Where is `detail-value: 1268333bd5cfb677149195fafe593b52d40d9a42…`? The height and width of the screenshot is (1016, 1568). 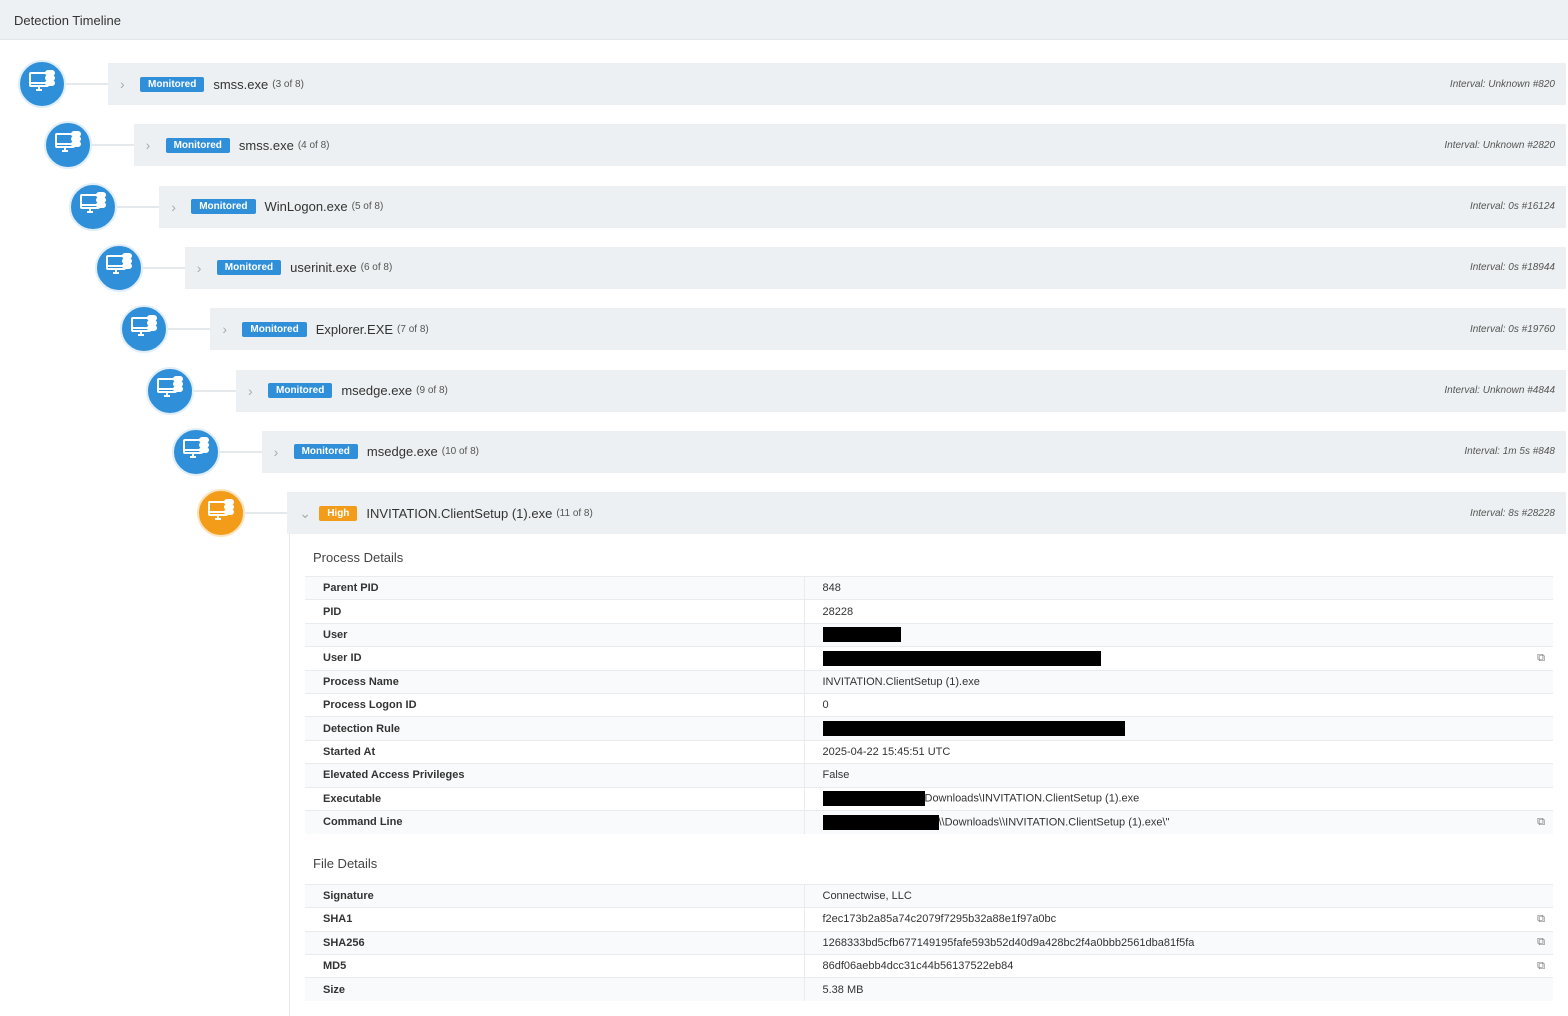 detail-value: 1268333bd5cfb677149195fafe593b52d40d9a42… is located at coordinates (1008, 942).